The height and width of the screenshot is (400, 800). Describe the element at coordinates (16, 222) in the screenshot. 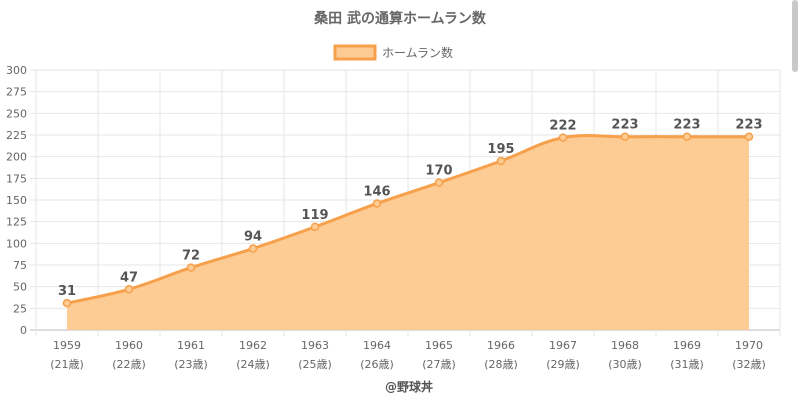

I see `y-tick-label: 125` at that location.